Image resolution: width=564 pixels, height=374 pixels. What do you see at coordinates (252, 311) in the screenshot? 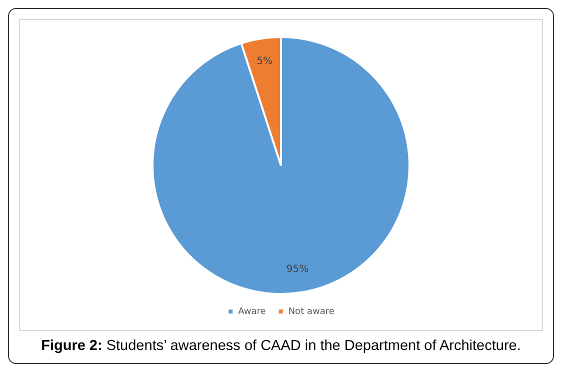
I see `legend-label: Aware` at bounding box center [252, 311].